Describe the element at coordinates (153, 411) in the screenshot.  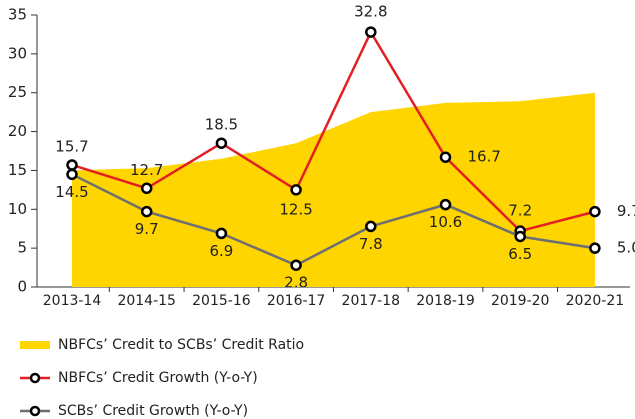
I see `legend-label: SCBs’ Credit Growth (Y-o-Y)` at that location.